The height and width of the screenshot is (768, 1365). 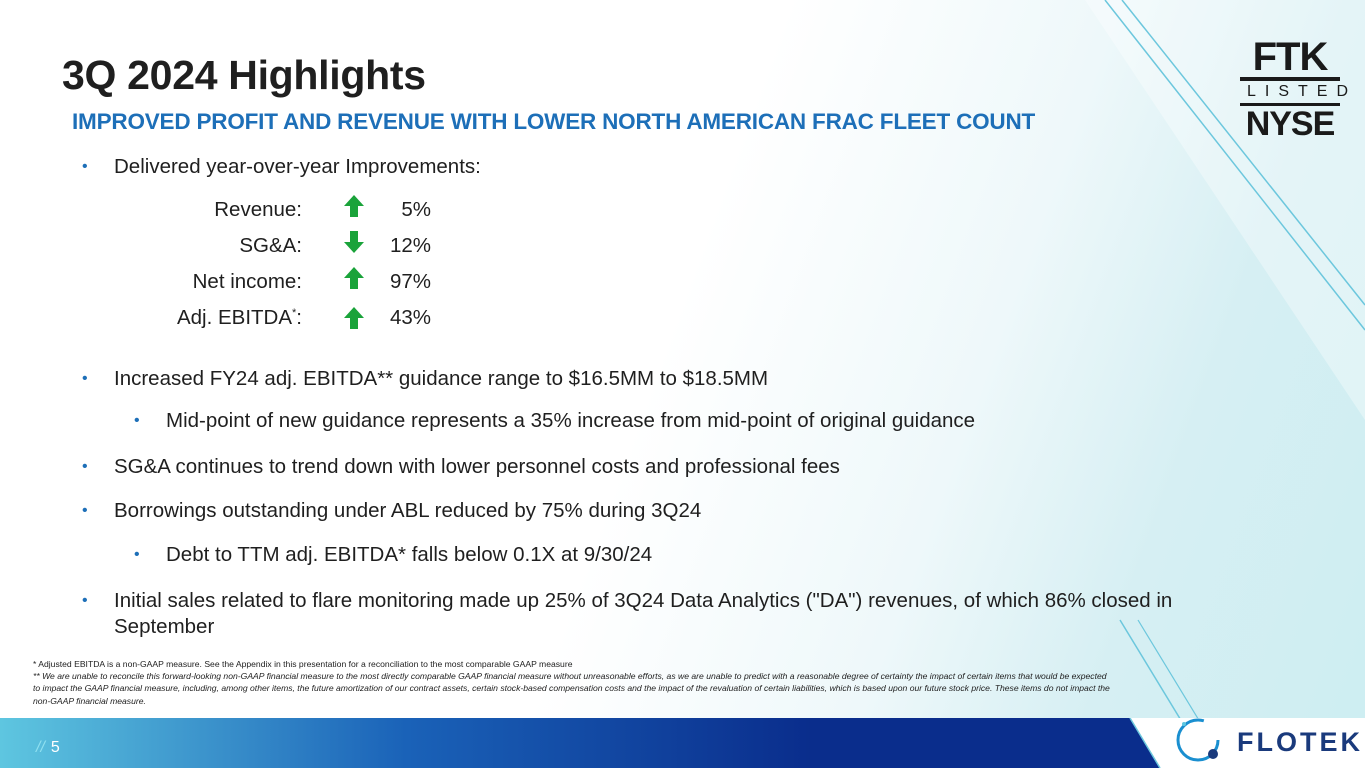 What do you see at coordinates (247, 281) in the screenshot?
I see `metric-label-net-income: Net income:` at bounding box center [247, 281].